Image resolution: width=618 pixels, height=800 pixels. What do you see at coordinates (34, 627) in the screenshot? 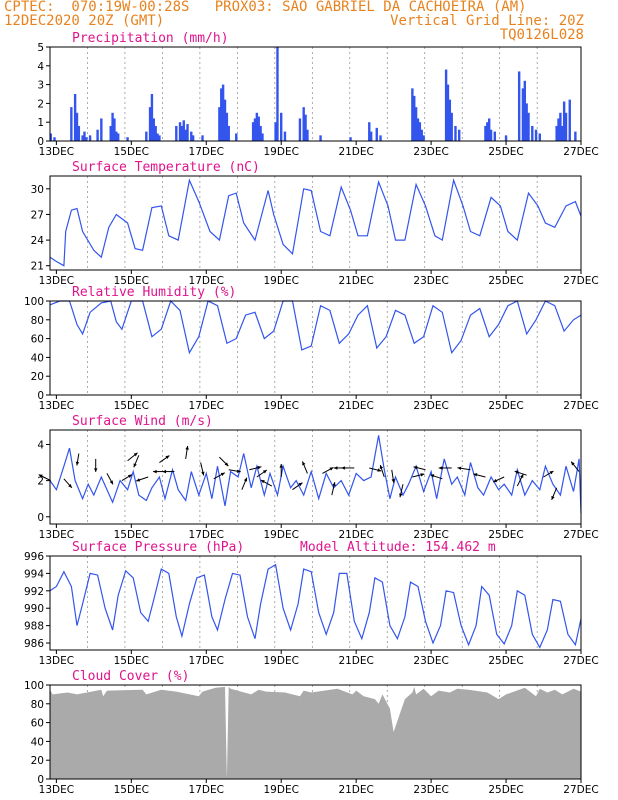
I see `y-tick-label: 988` at bounding box center [34, 627].